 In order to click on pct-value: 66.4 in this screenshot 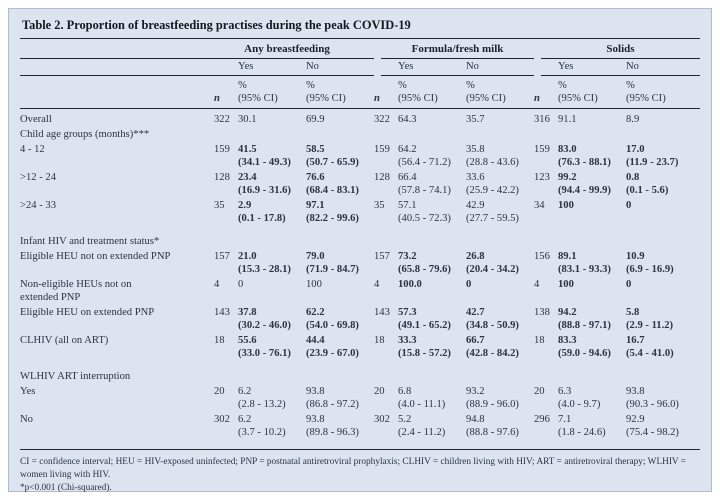, I will do `click(407, 177)`.